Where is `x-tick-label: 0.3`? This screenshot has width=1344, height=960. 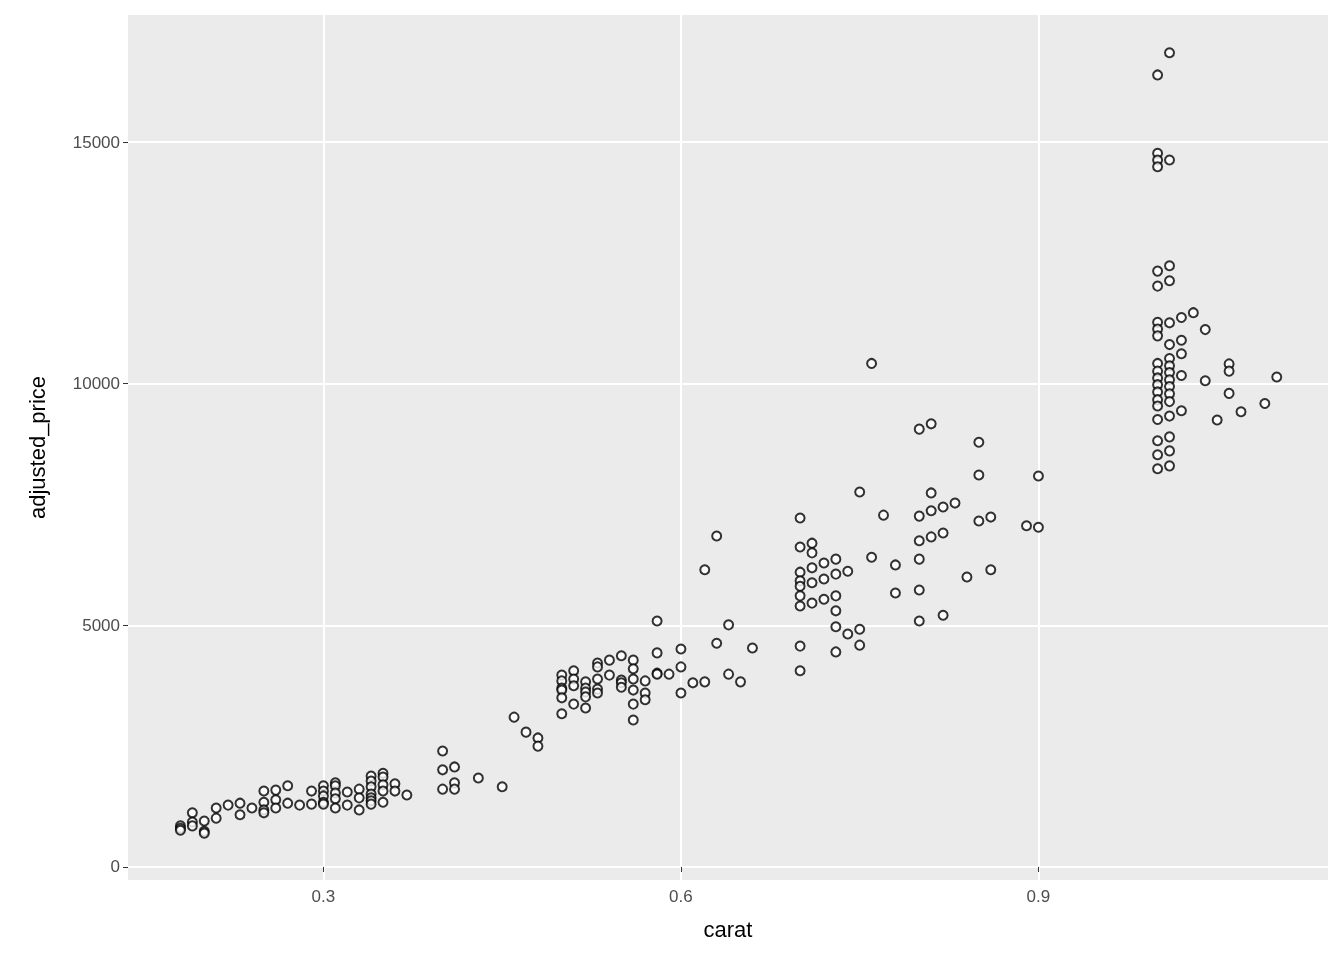
x-tick-label: 0.3 is located at coordinates (323, 896).